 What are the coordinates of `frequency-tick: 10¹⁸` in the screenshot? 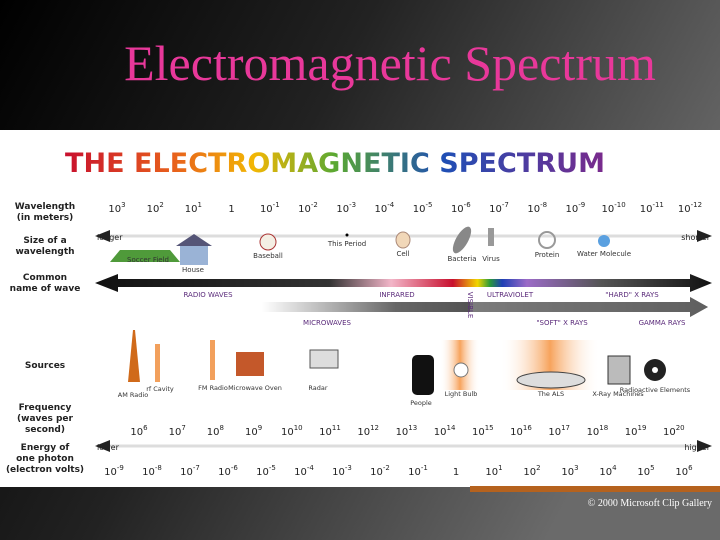 It's located at (598, 431).